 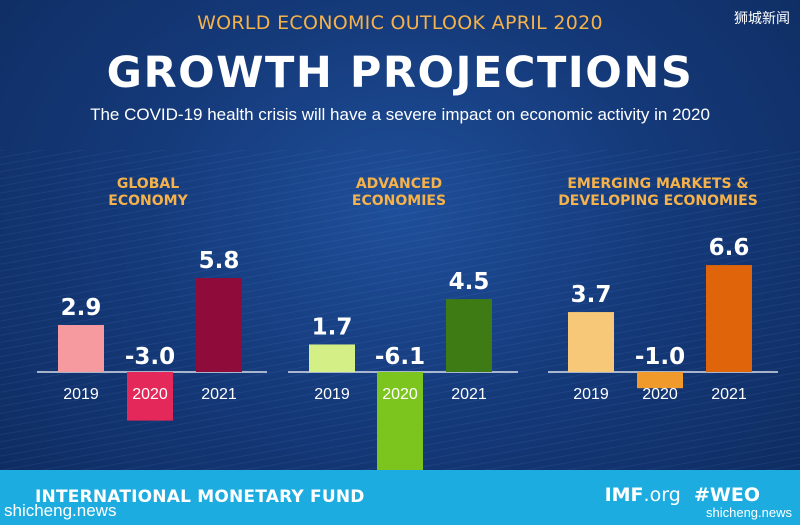 I want to click on report-name: WORLD ECONOMIC OUTLOOK APRIL 2020, so click(x=400, y=23).